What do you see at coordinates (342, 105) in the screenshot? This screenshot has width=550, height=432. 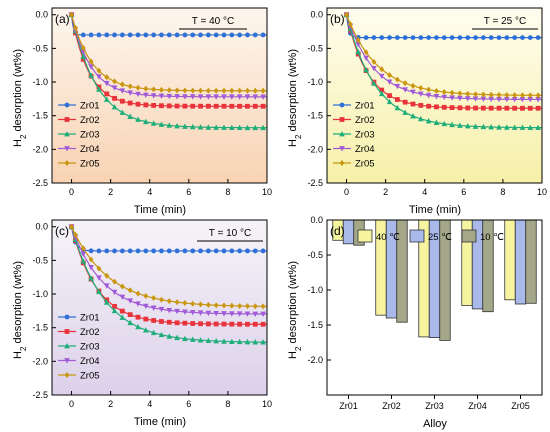 I see `panel-b-legend-swatch-marker` at bounding box center [342, 105].